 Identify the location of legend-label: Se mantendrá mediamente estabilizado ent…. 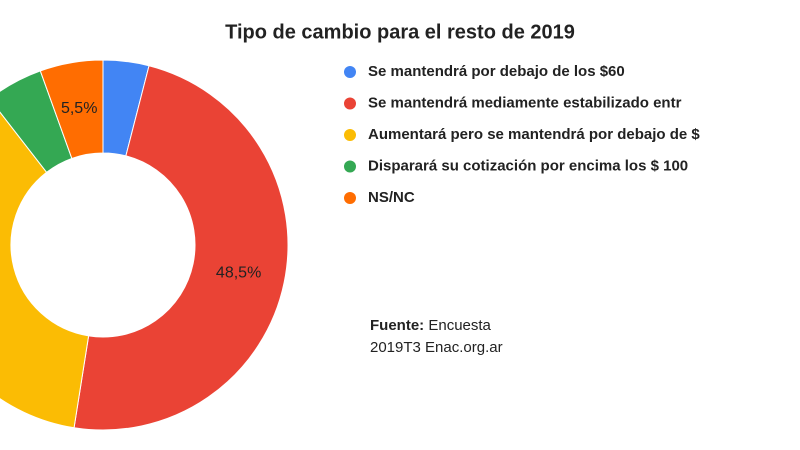
(525, 102).